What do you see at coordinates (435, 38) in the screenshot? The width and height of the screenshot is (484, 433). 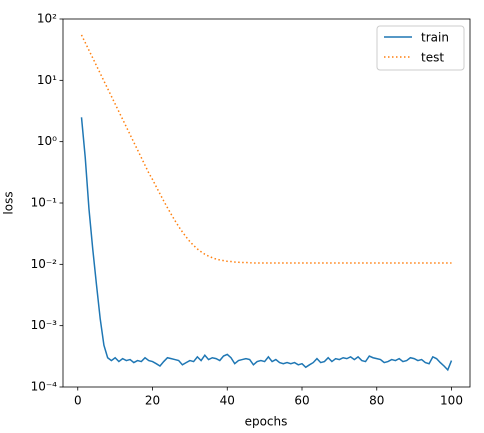 I see `legend-label: train` at bounding box center [435, 38].